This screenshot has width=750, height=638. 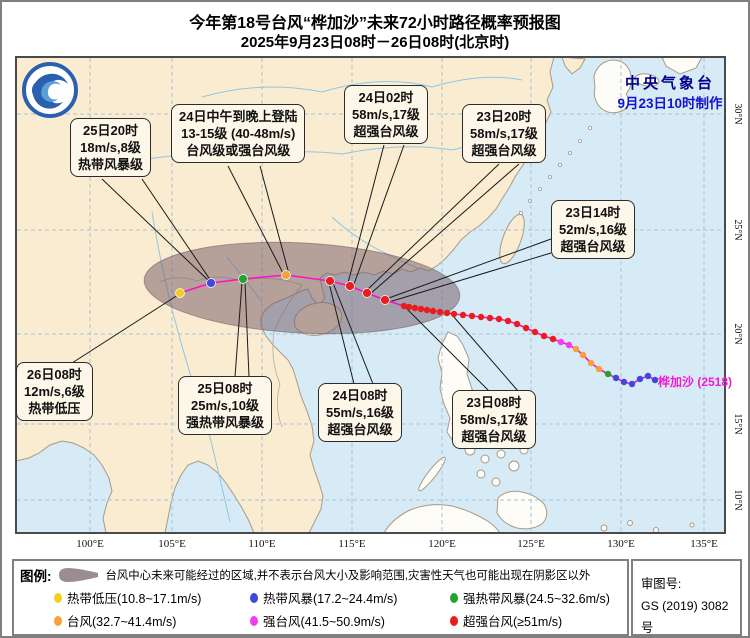 What do you see at coordinates (647, 80) in the screenshot?
I see `shikoku` at bounding box center [647, 80].